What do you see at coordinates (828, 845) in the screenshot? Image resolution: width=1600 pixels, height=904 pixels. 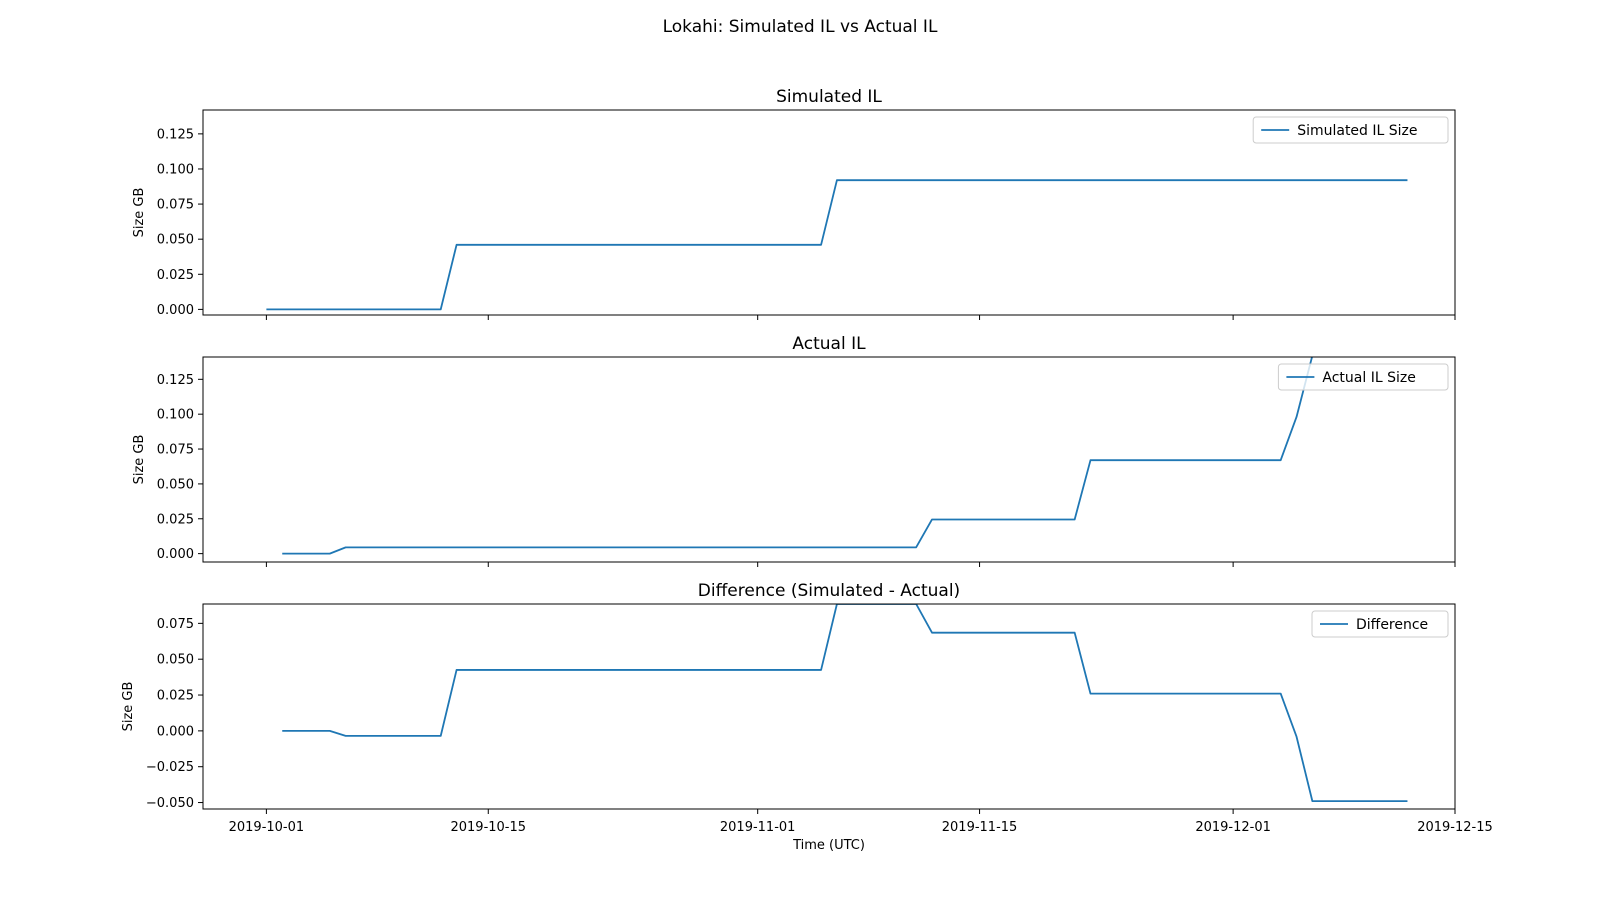 I see `x-axis-label: Time (UTC)` at bounding box center [828, 845].